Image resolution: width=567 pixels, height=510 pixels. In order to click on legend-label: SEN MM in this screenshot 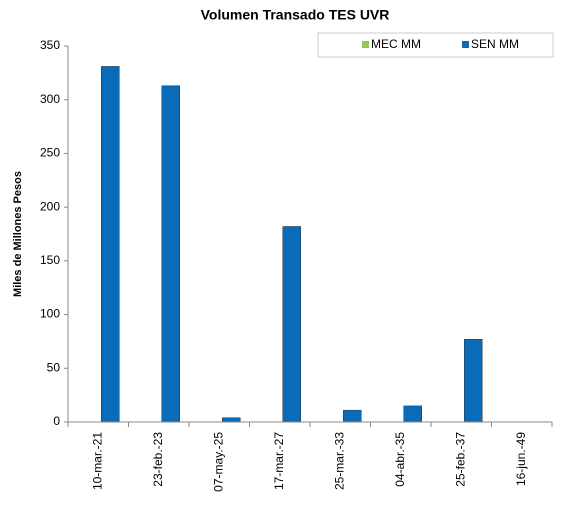, I will do `click(495, 44)`.